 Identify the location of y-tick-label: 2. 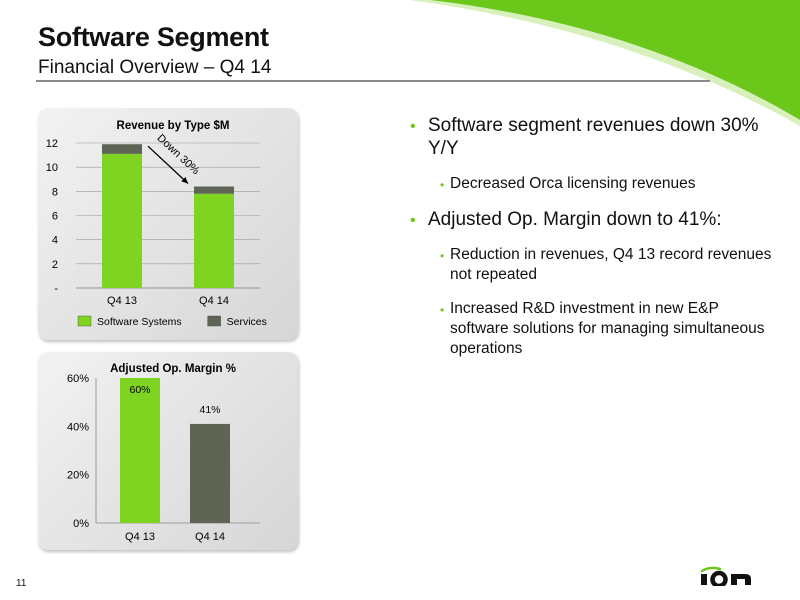
(55, 265).